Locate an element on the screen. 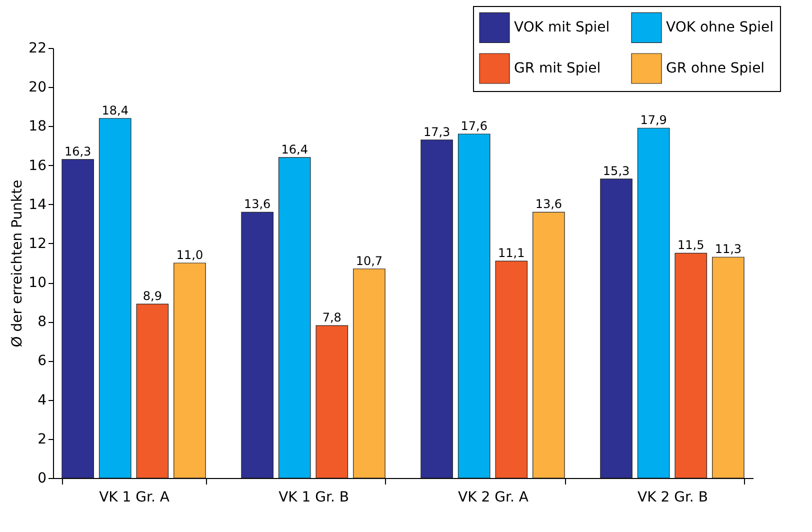 The width and height of the screenshot is (812, 532). data-label: 16,3 is located at coordinates (78, 151).